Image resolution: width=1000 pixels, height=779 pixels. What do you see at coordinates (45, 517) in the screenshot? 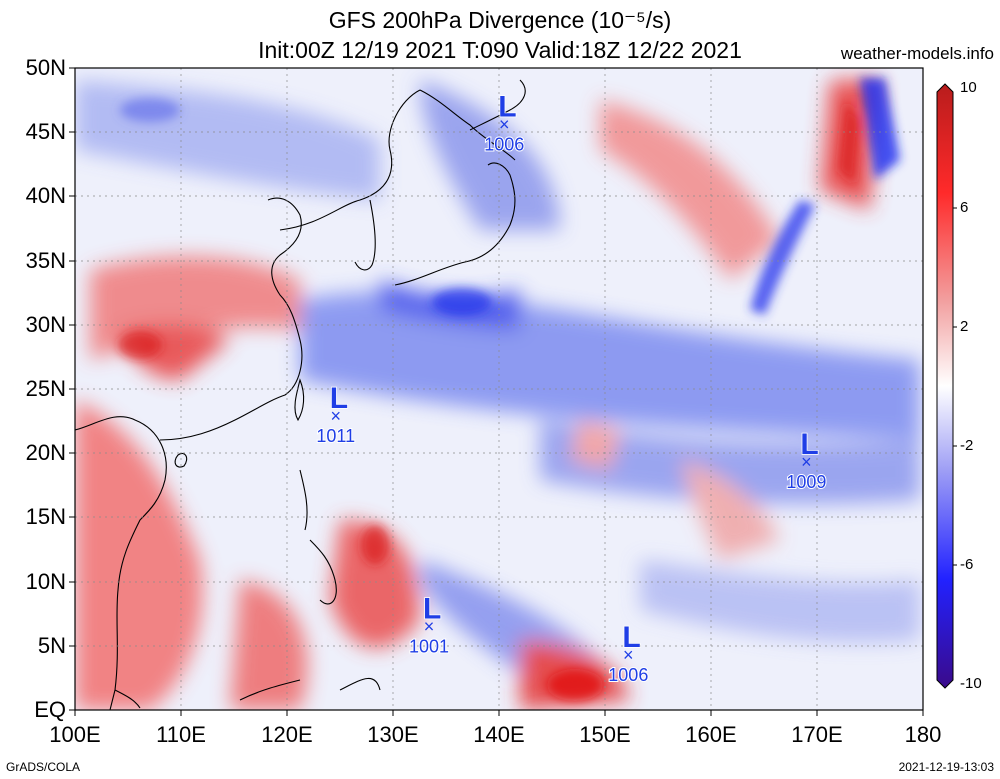
I see `lat-tick-label: 15N` at bounding box center [45, 517].